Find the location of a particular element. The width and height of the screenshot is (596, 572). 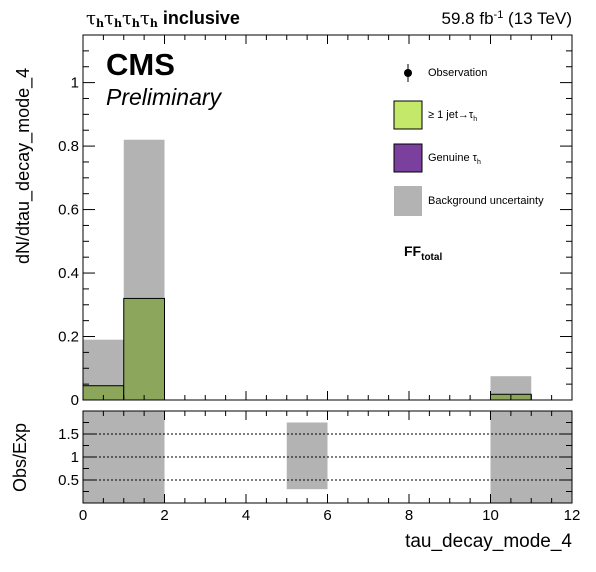

y-axis-title: dN/dtau_decay_mode_4 is located at coordinates (23, 165).